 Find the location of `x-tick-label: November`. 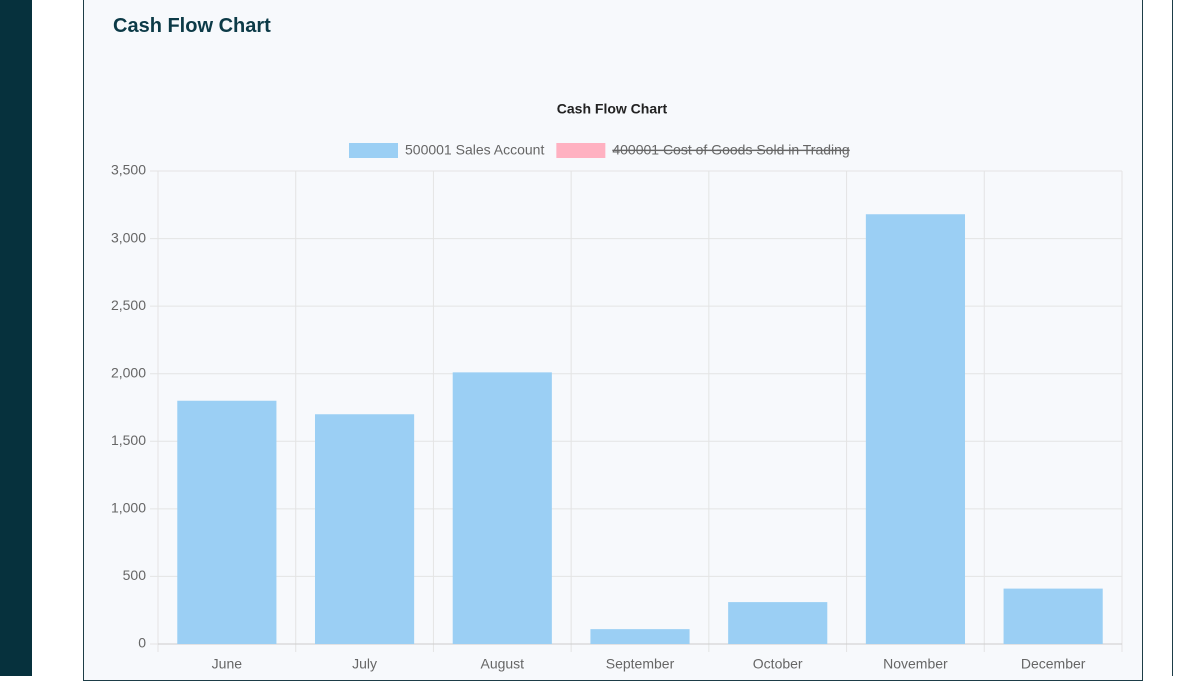

x-tick-label: November is located at coordinates (915, 664).